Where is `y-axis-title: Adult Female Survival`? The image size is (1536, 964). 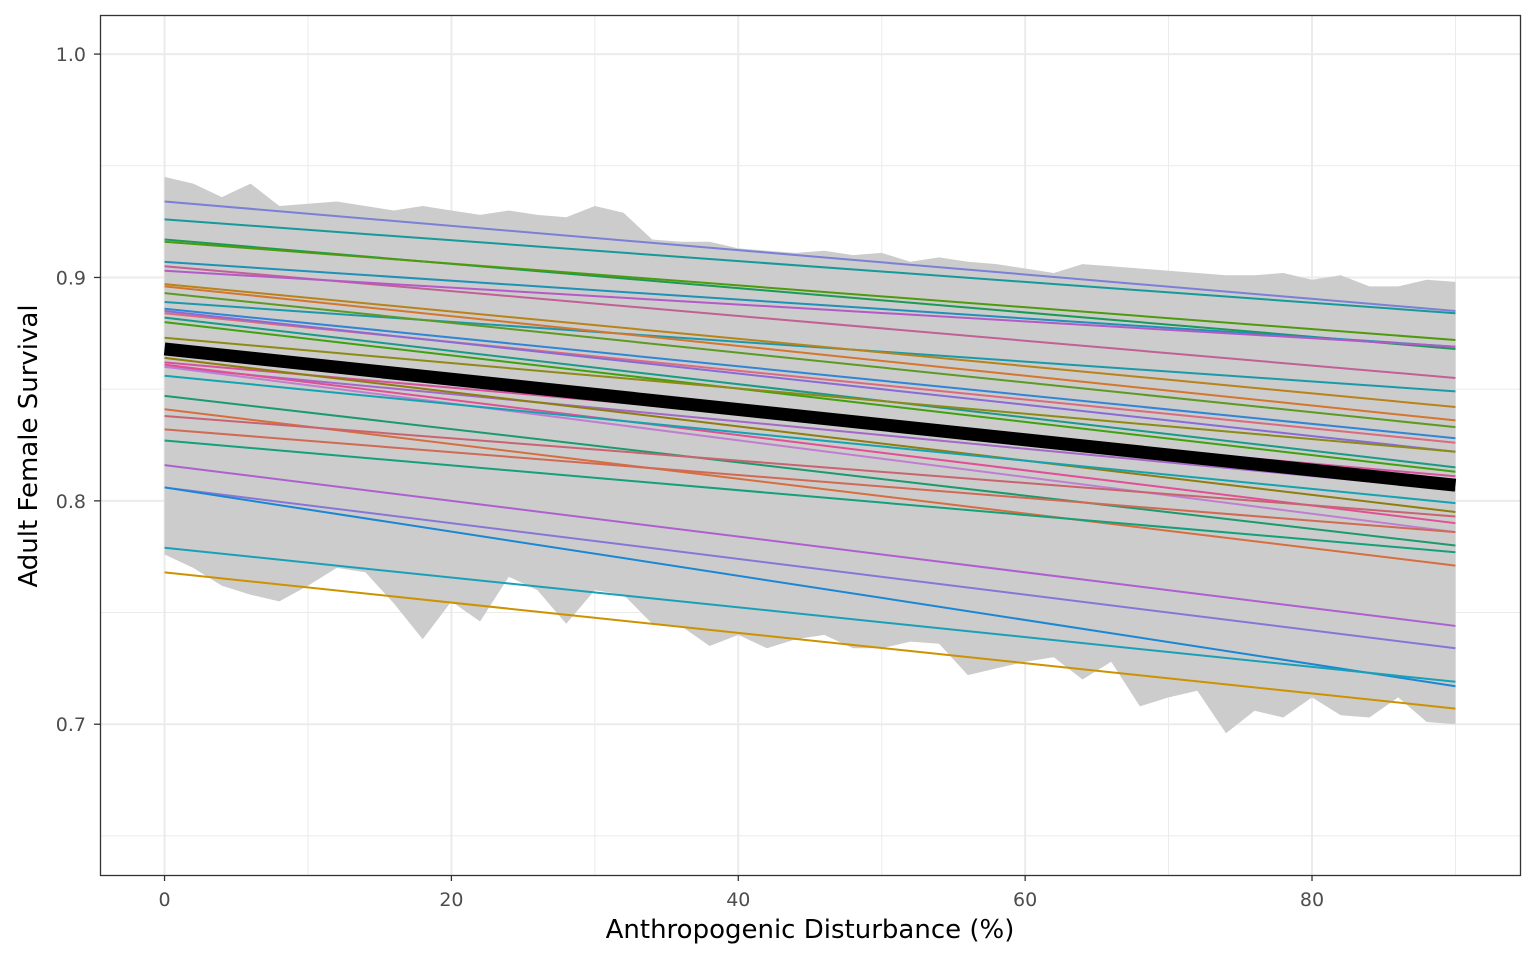 y-axis-title: Adult Female Survival is located at coordinates (29, 445).